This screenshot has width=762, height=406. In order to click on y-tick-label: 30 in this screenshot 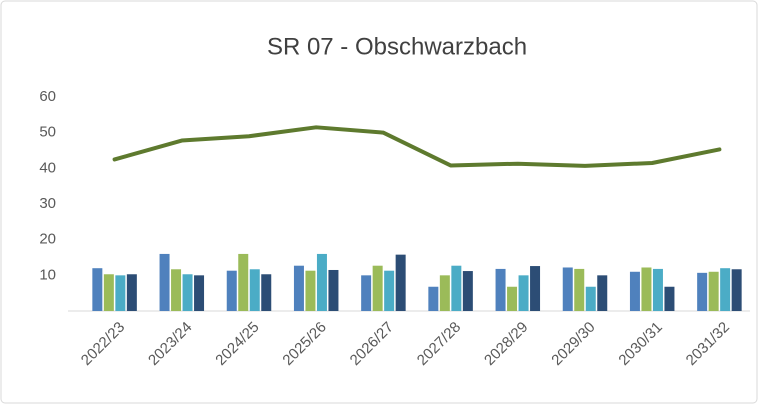, I will do `click(47, 203)`.